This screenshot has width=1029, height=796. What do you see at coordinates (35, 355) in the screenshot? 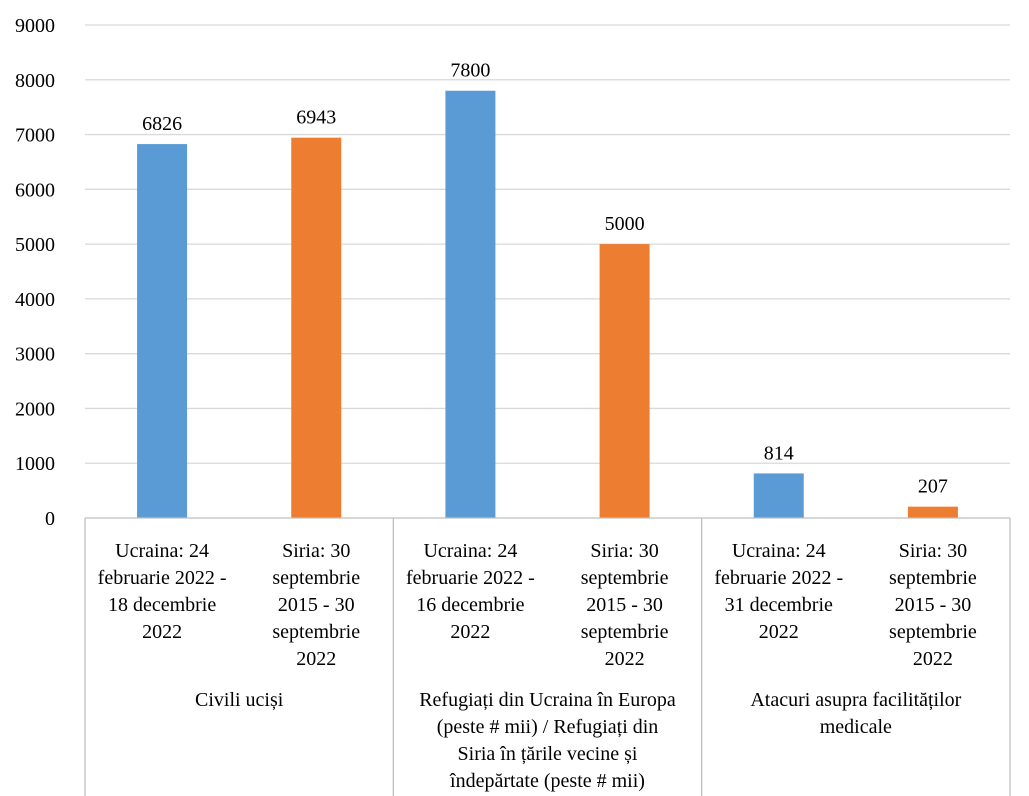
I see `y-tick-label: 3000` at bounding box center [35, 355].